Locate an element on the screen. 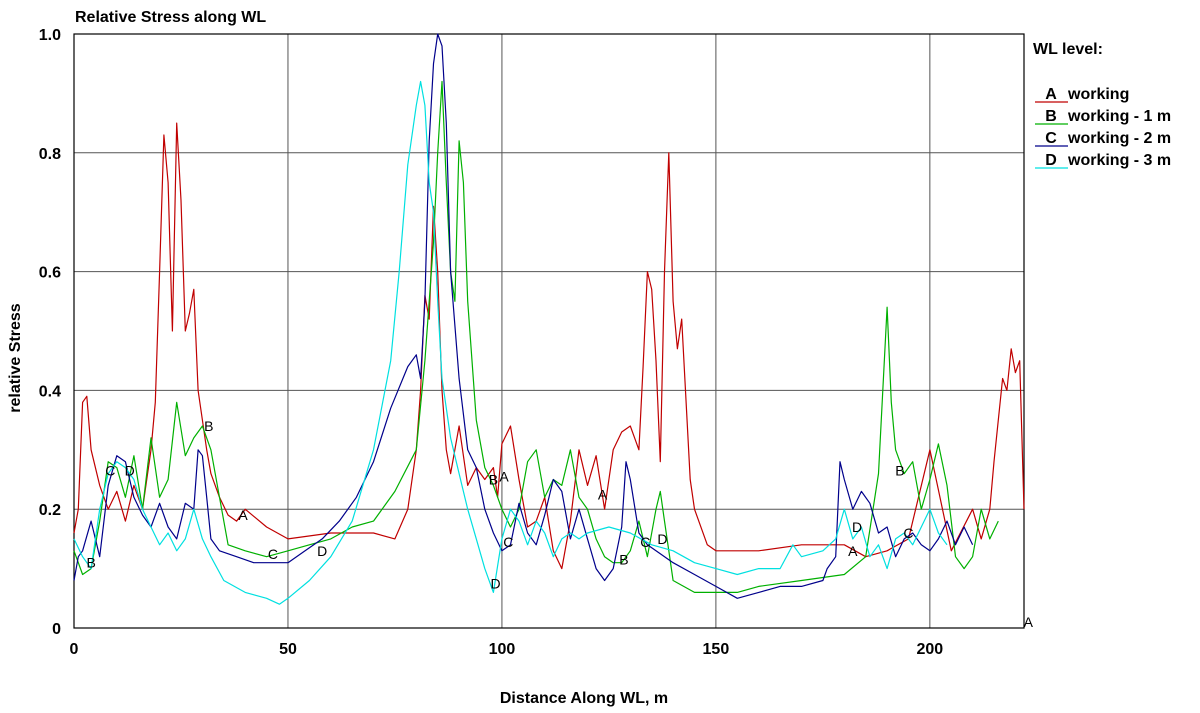  x-tick-label: 50 is located at coordinates (288, 649).